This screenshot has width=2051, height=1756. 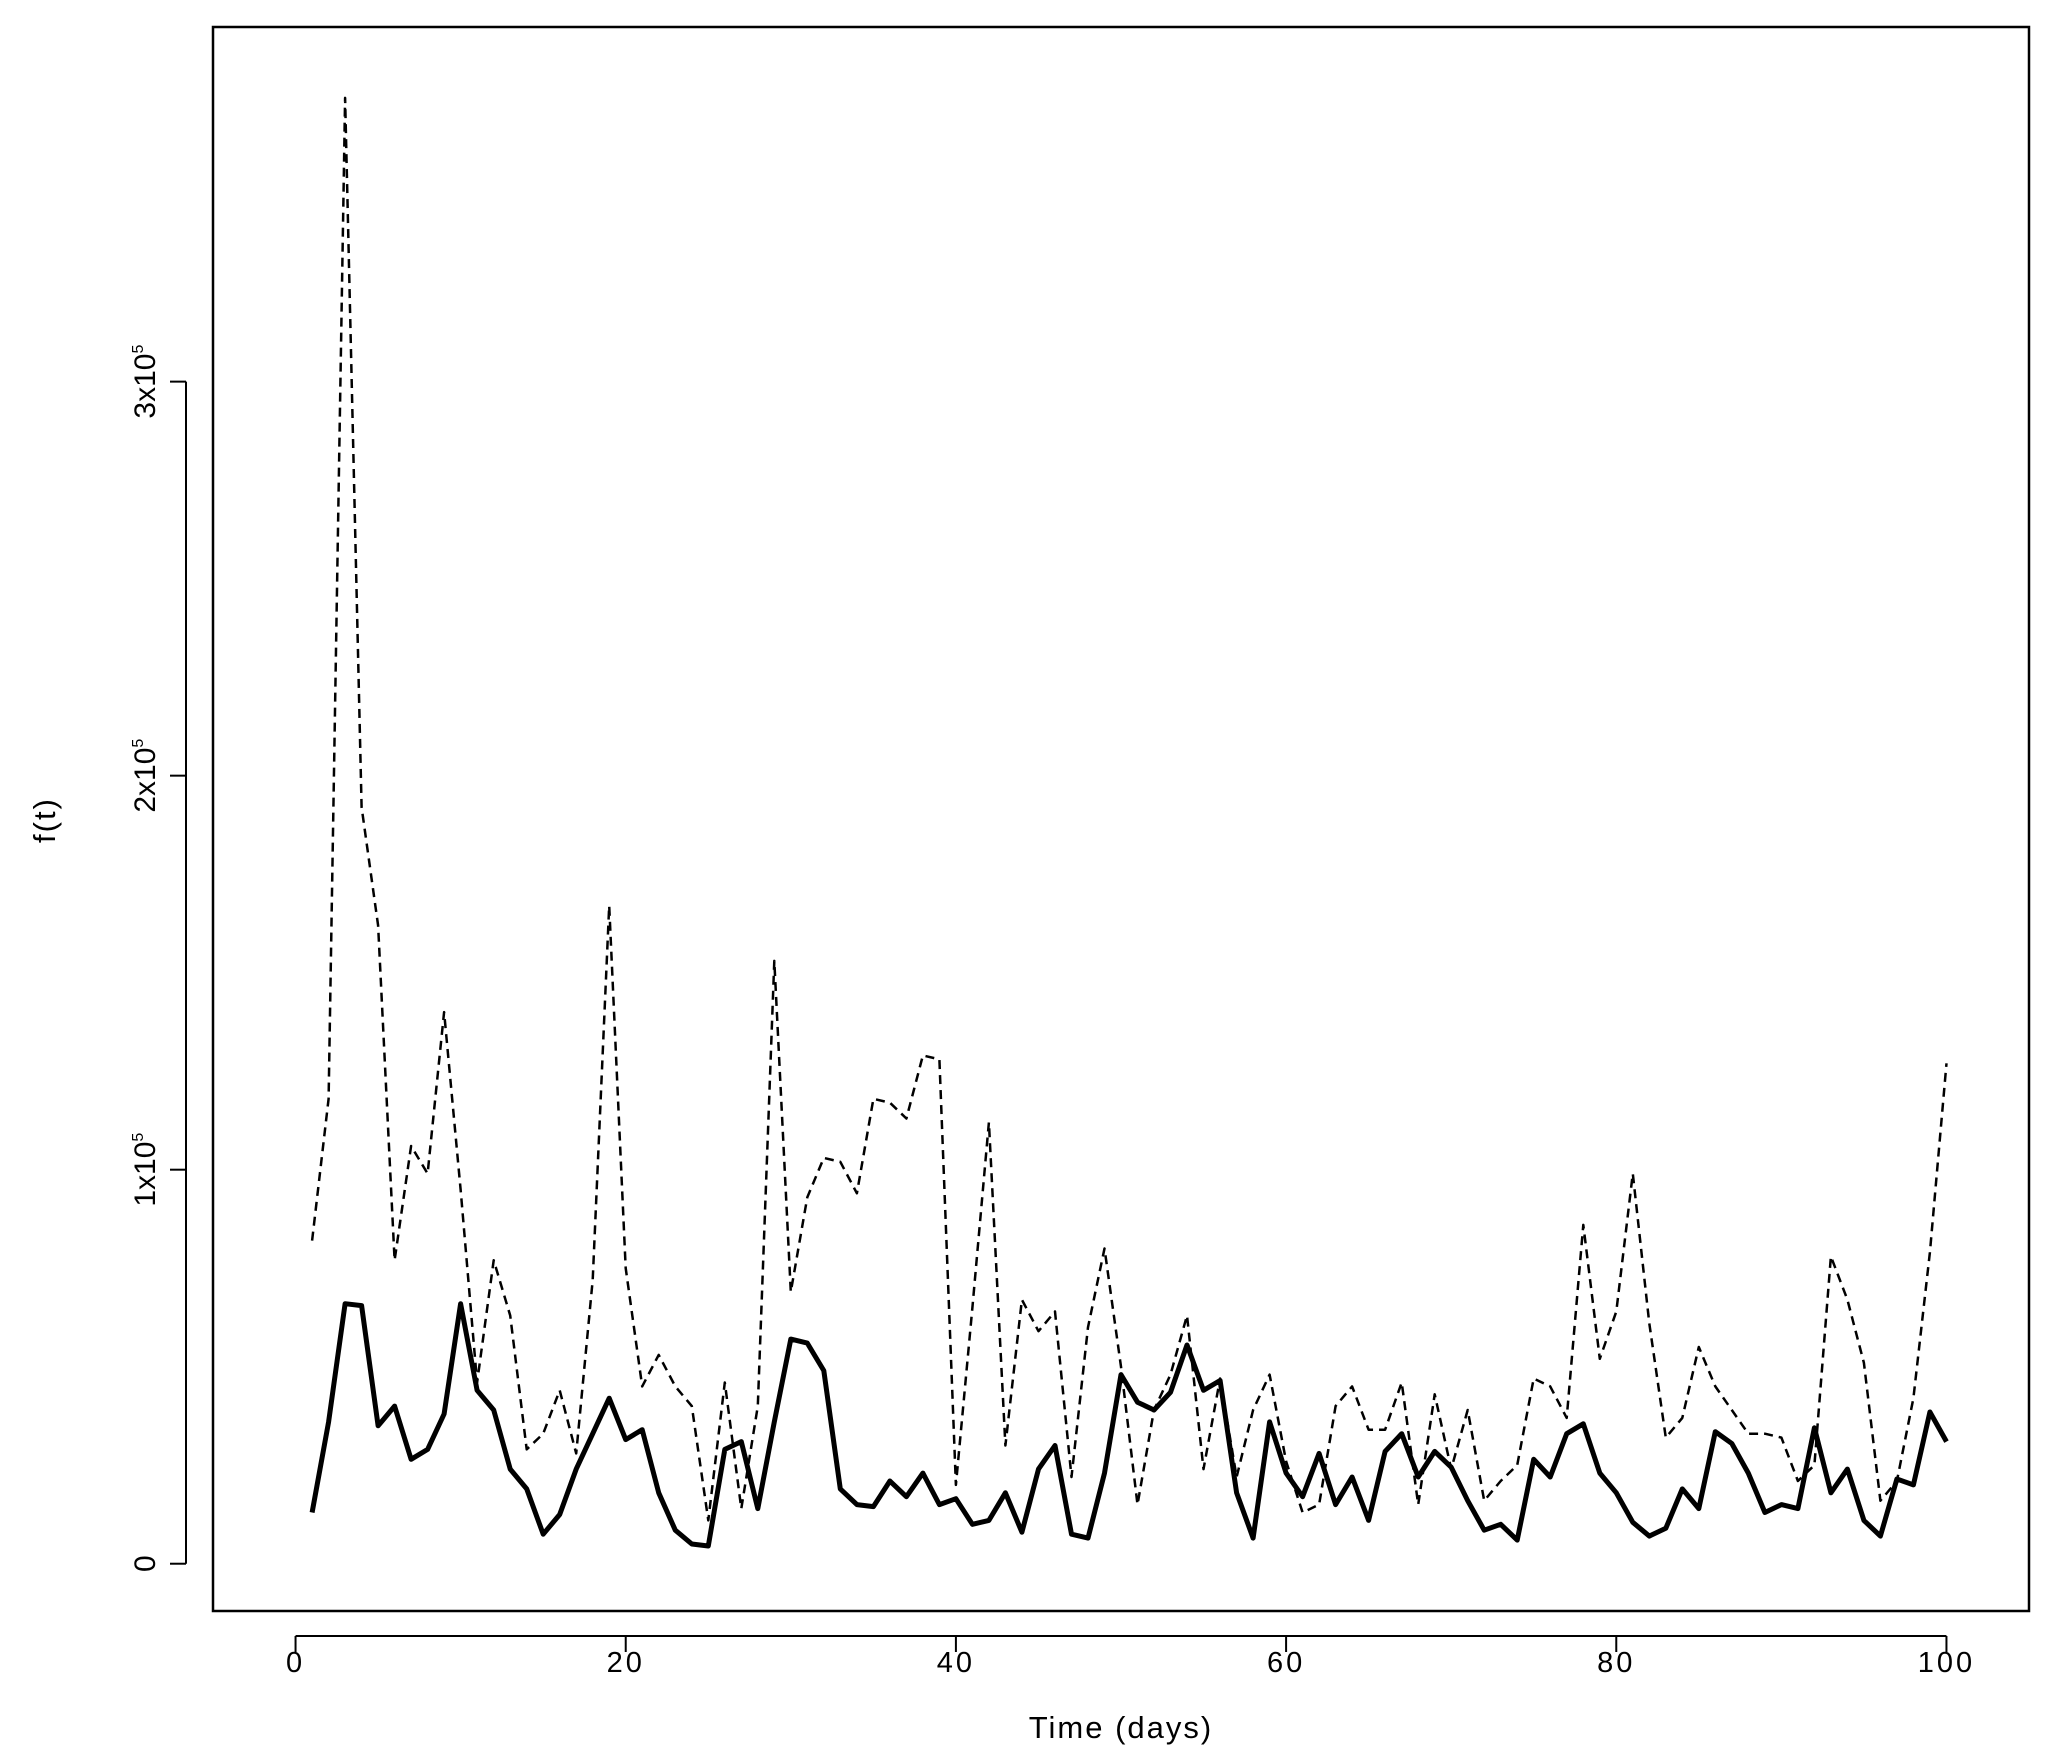 I want to click on x-tick-label: 0, so click(x=295, y=1663).